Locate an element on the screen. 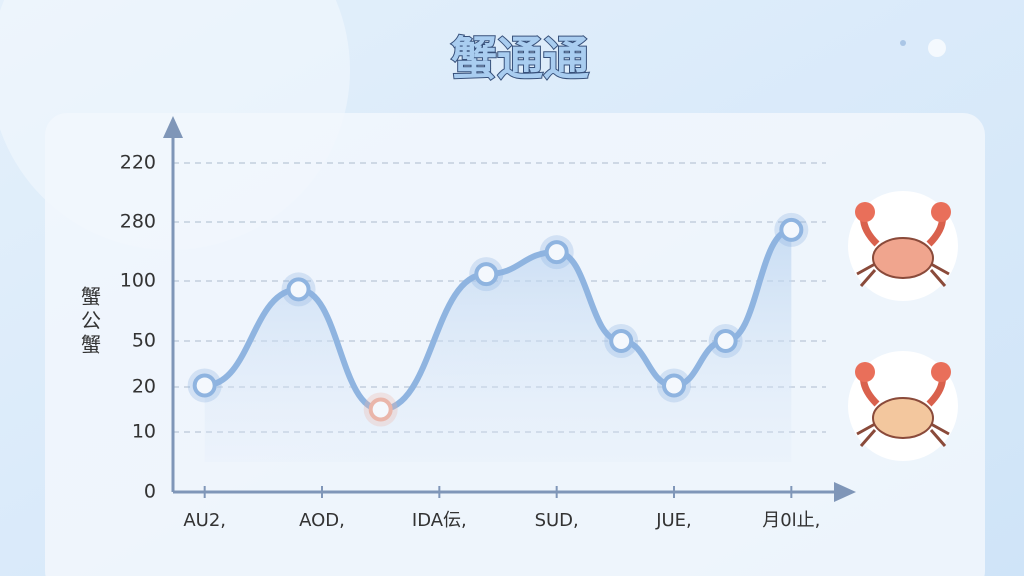  chart-title: 蟹通通 is located at coordinates (520, 59).